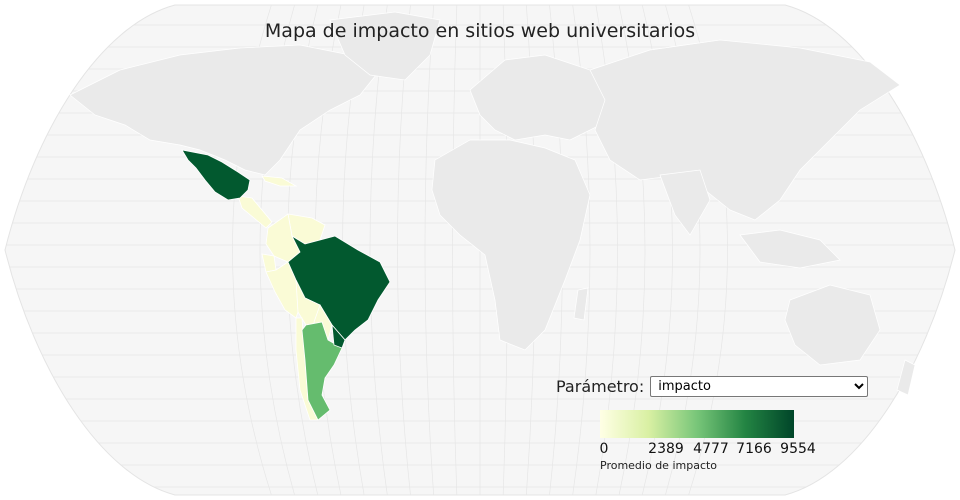  I want to click on region-southeast-asia, so click(790, 249).